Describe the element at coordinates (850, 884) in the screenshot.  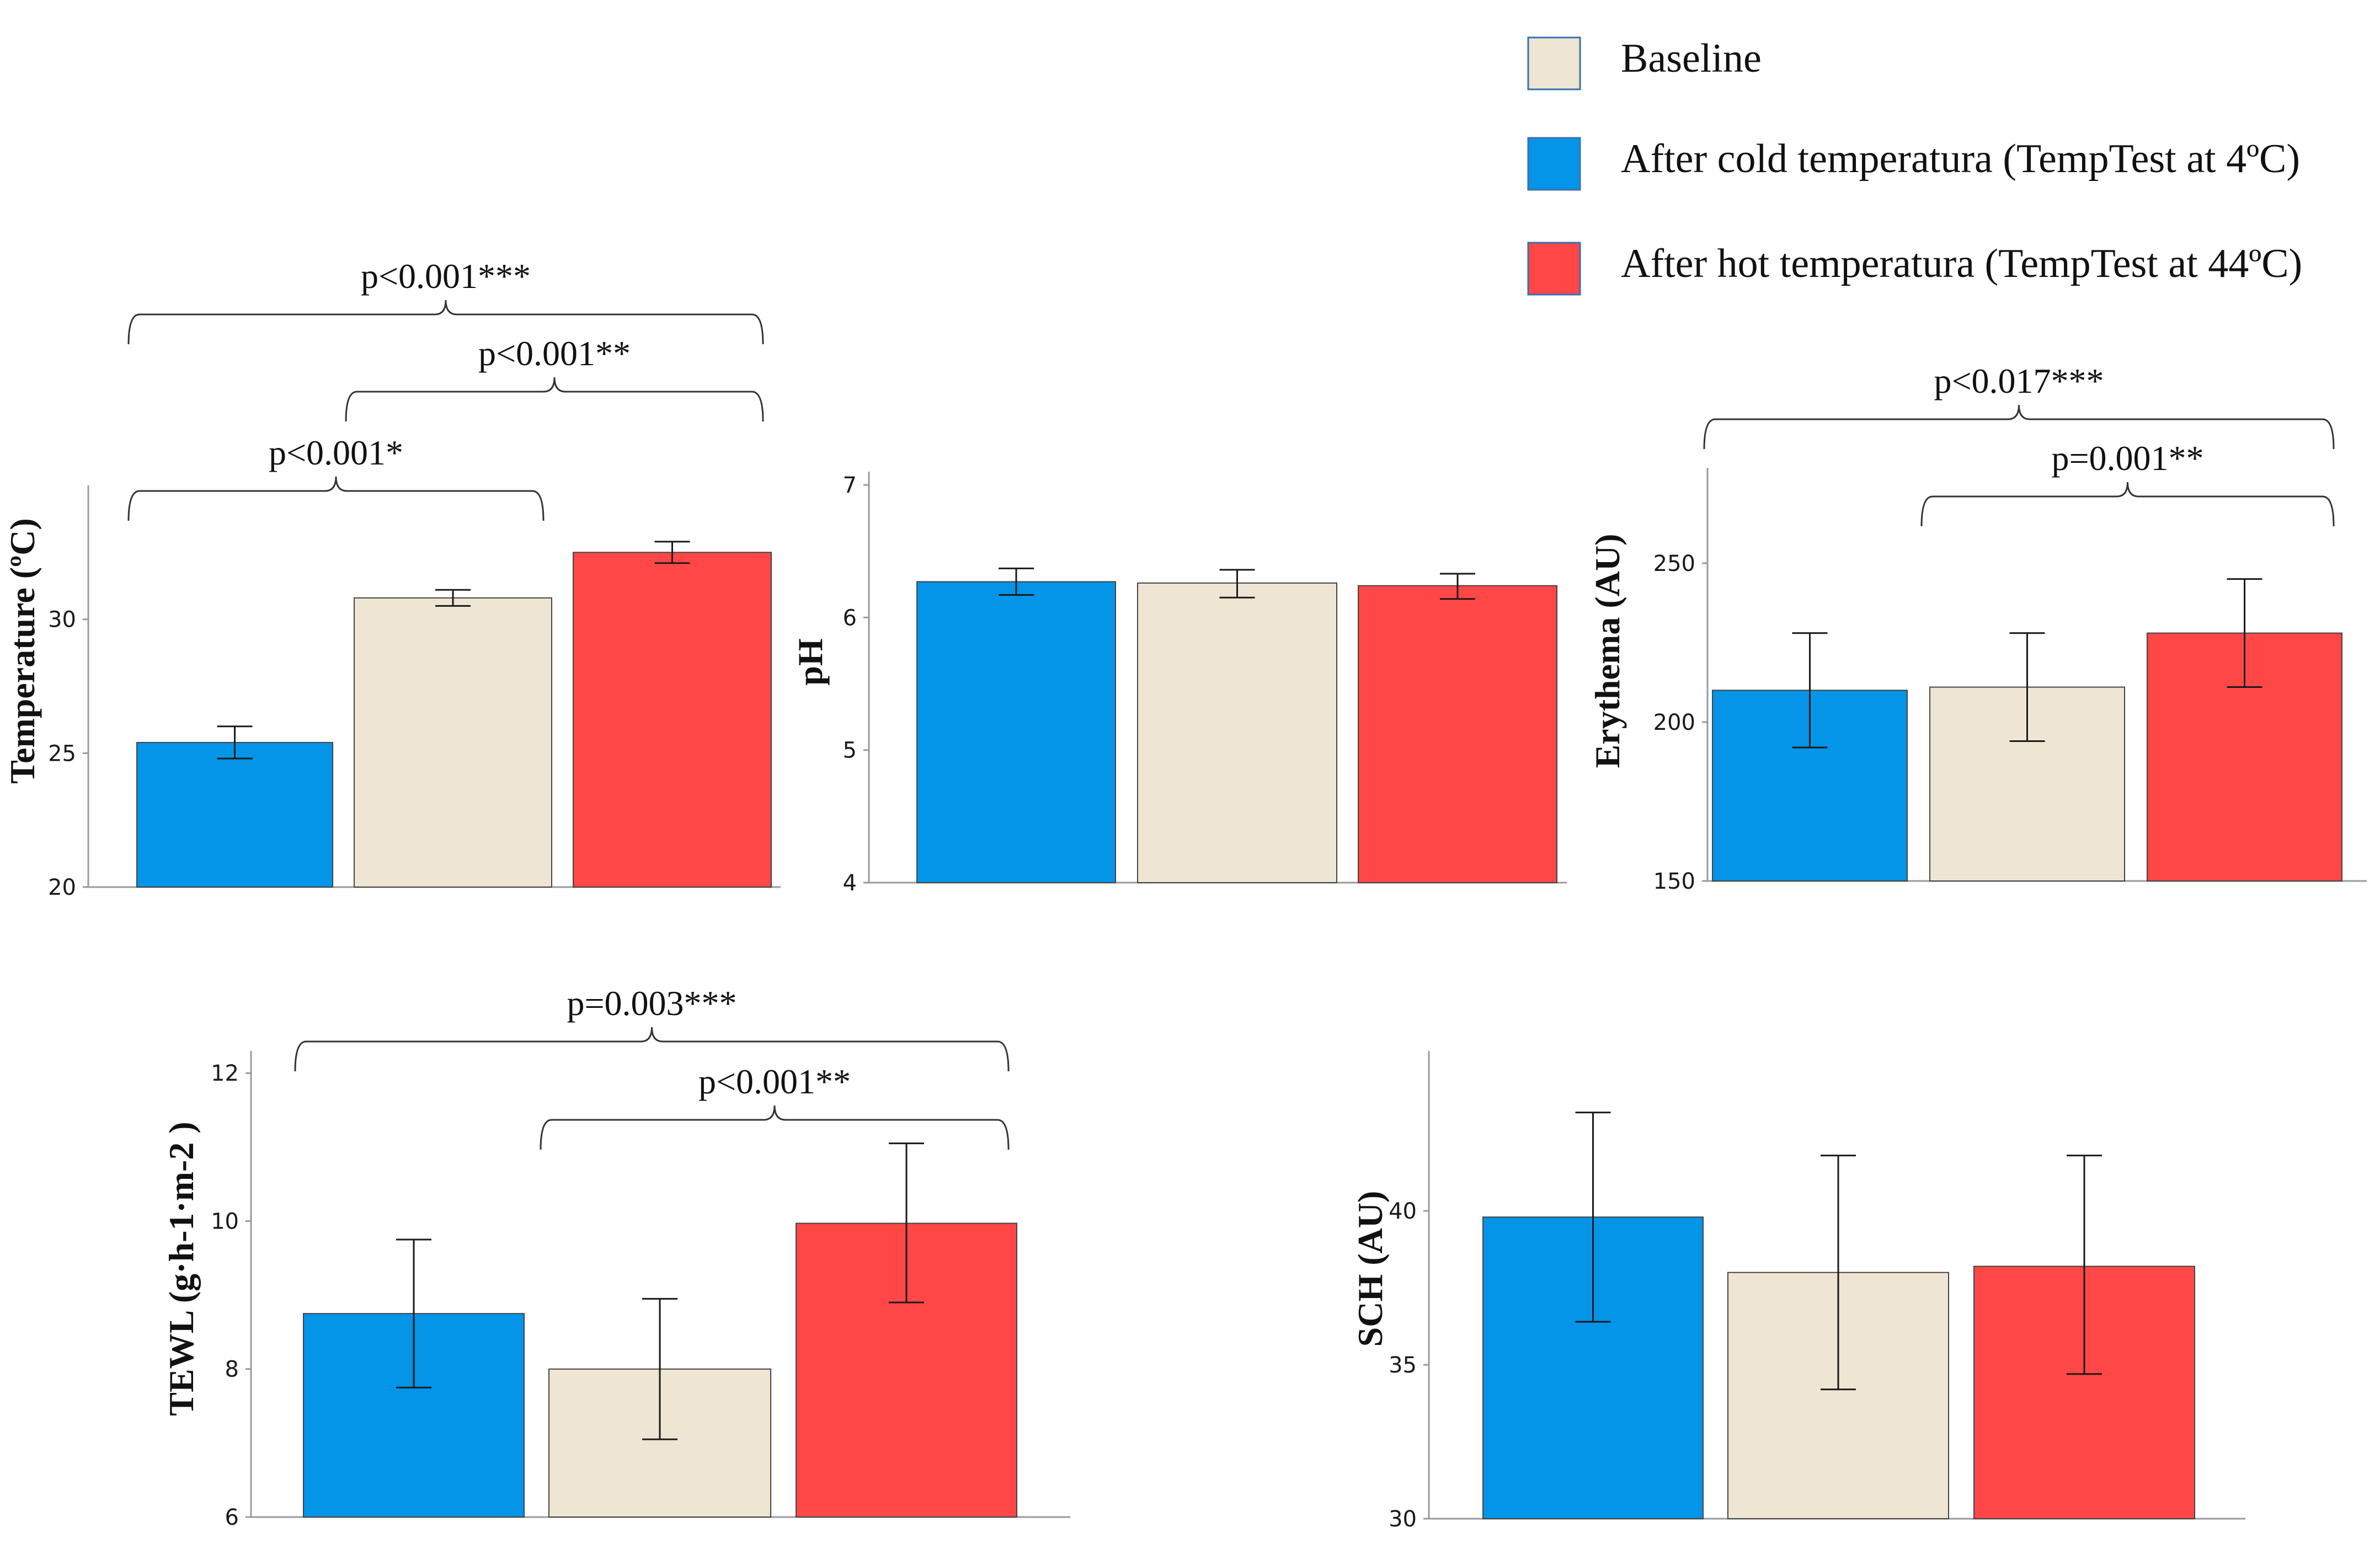
I see `ph-tick-label: 4` at that location.